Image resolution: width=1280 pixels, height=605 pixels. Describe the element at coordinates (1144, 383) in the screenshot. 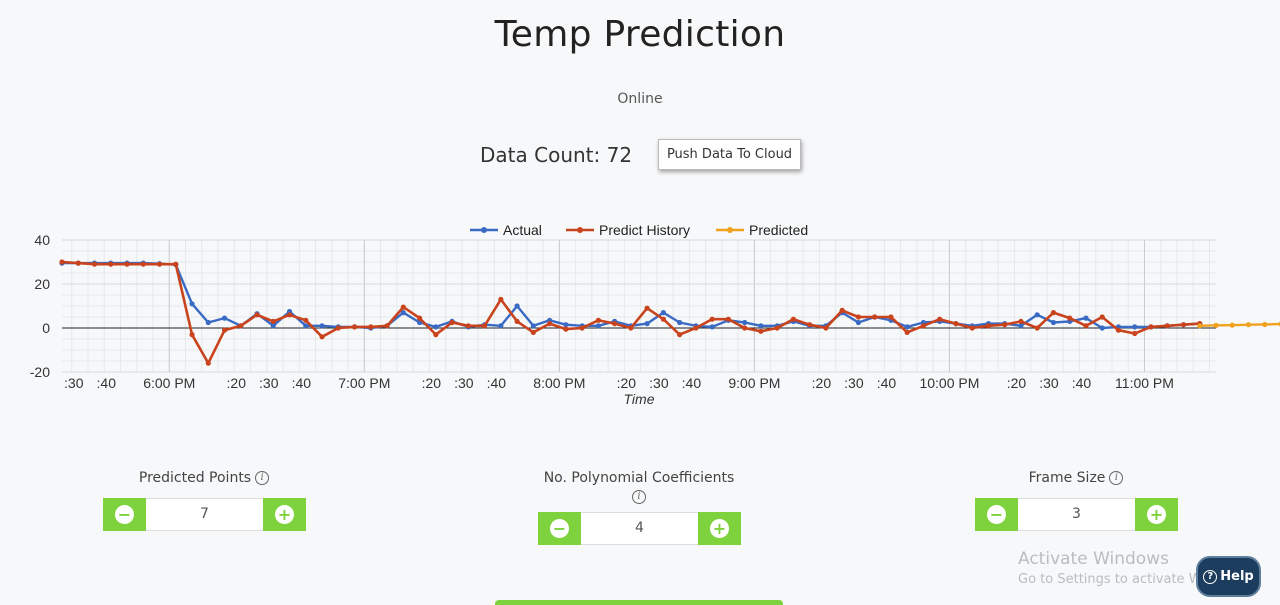

I see `x-tick-label: 11:00 PM` at that location.